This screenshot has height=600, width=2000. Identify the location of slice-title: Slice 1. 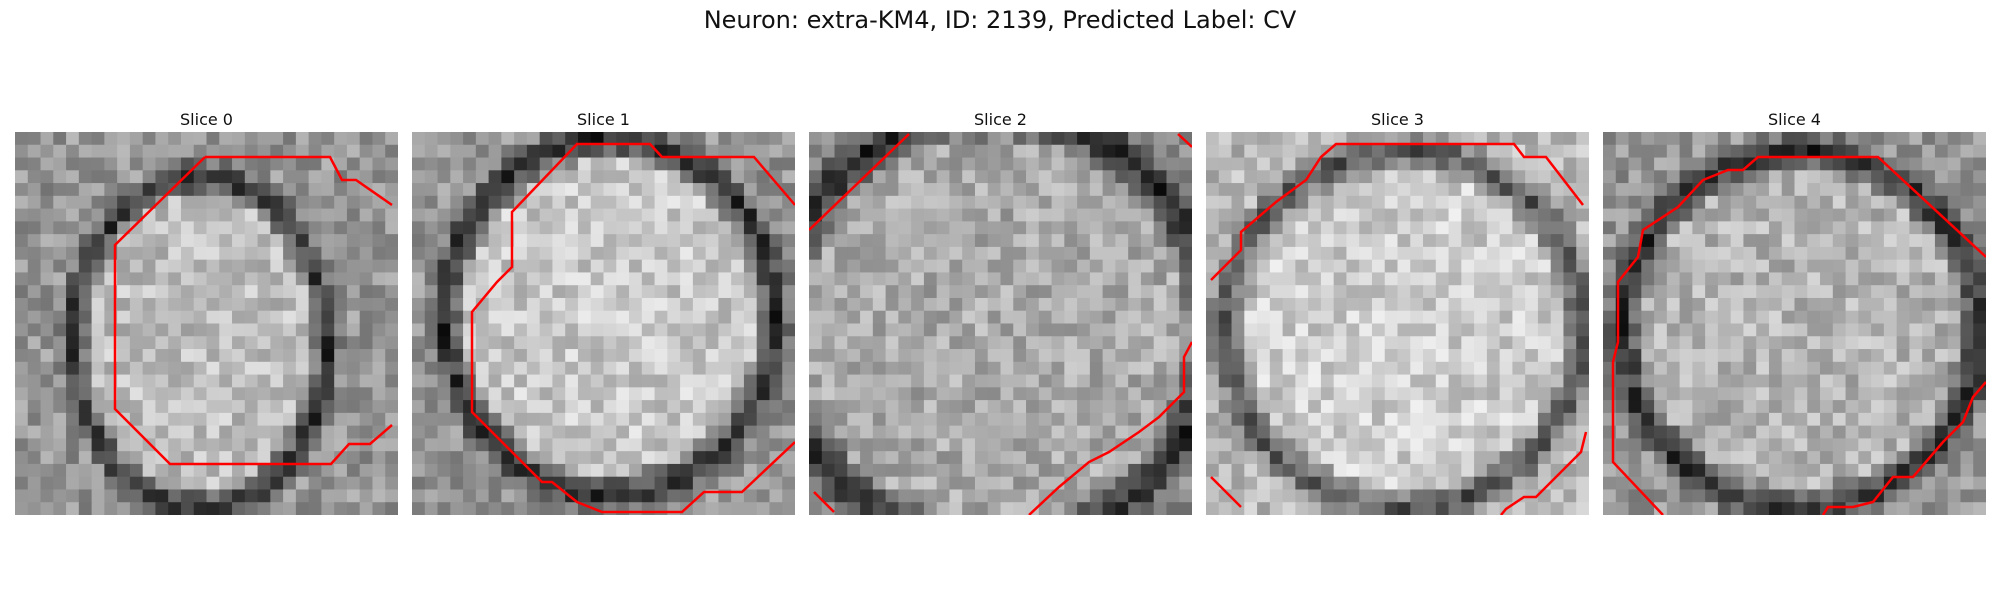
(603, 119).